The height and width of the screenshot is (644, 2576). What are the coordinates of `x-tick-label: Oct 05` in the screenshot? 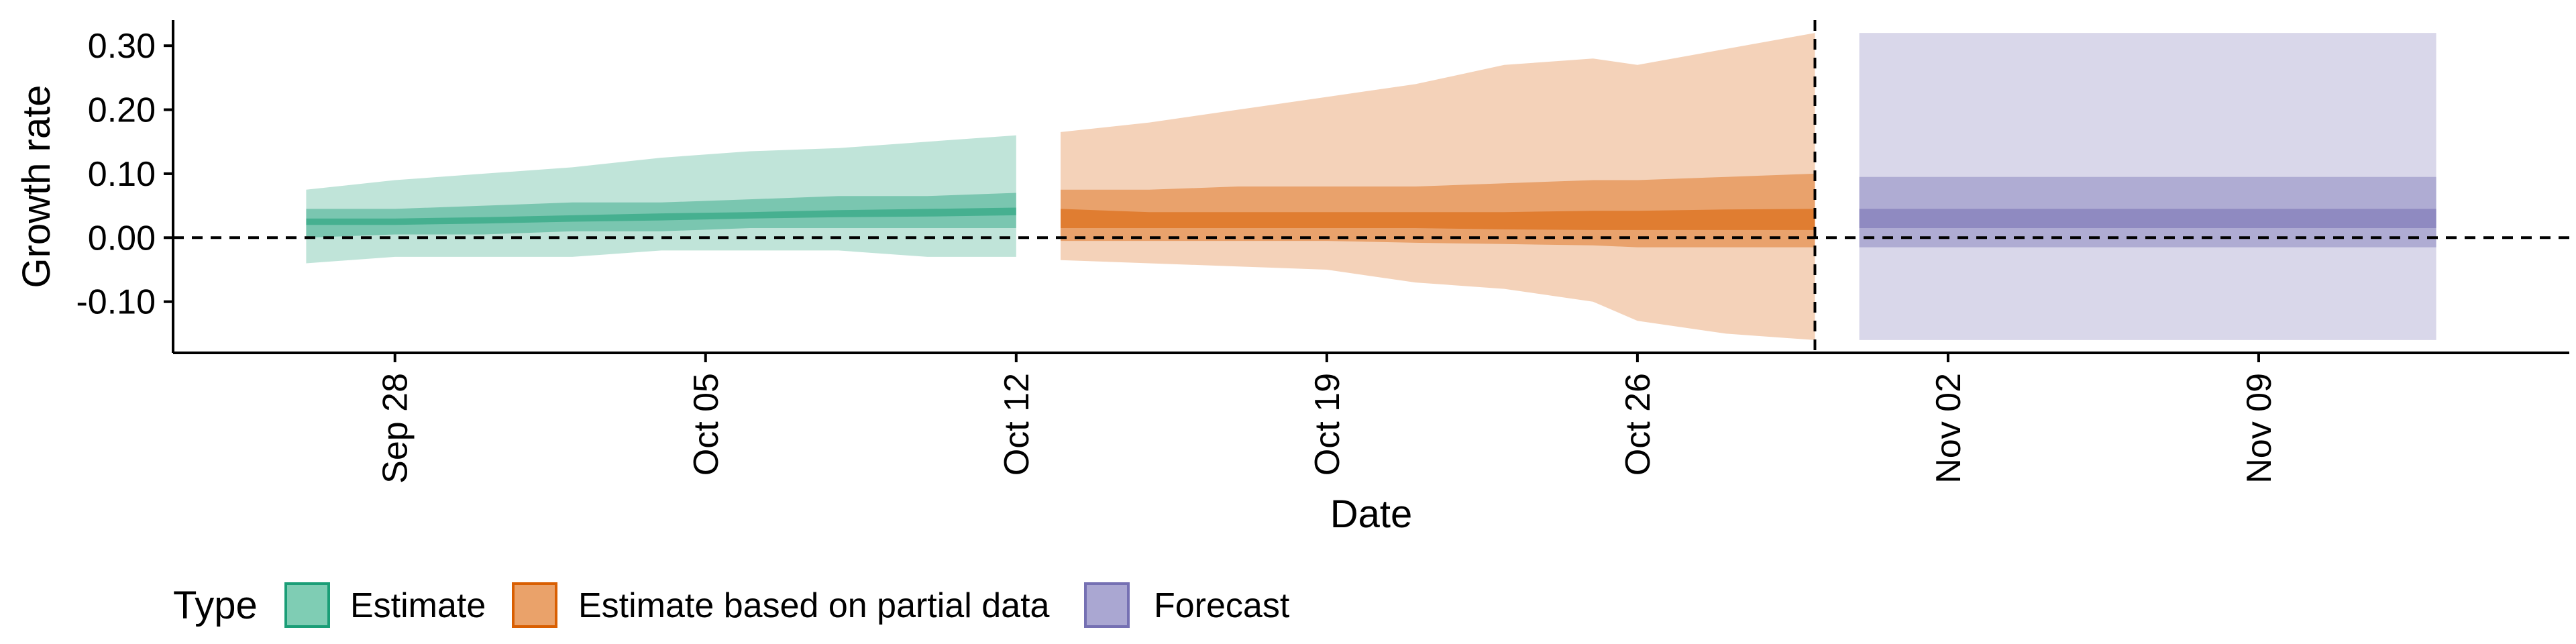 It's located at (706, 424).